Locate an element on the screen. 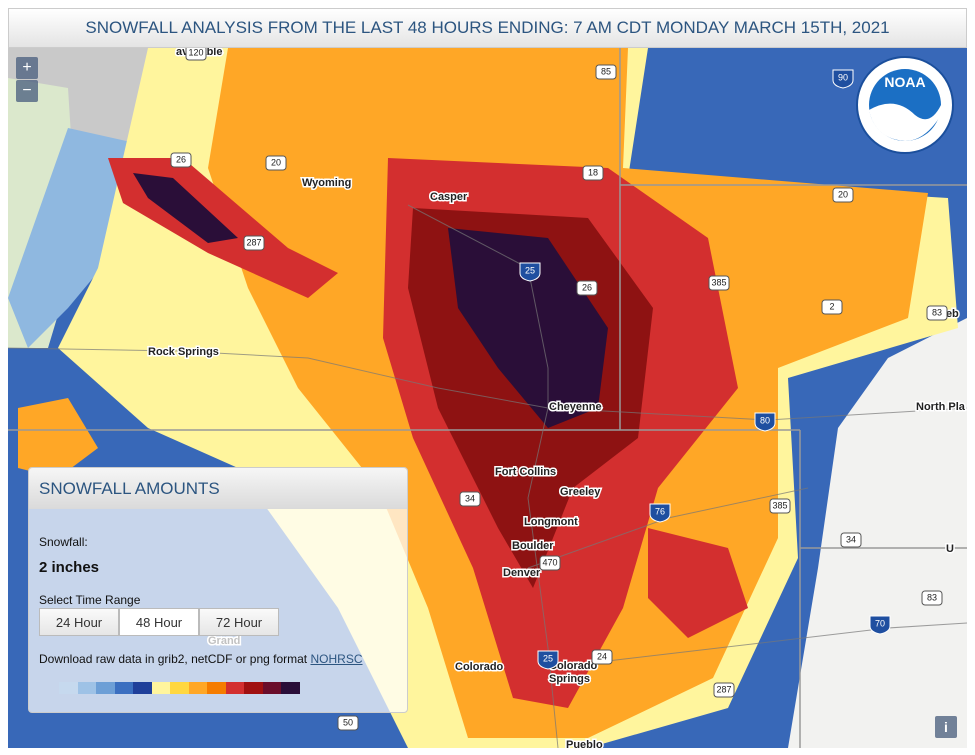 The width and height of the screenshot is (975, 755). info-button: i is located at coordinates (946, 727).